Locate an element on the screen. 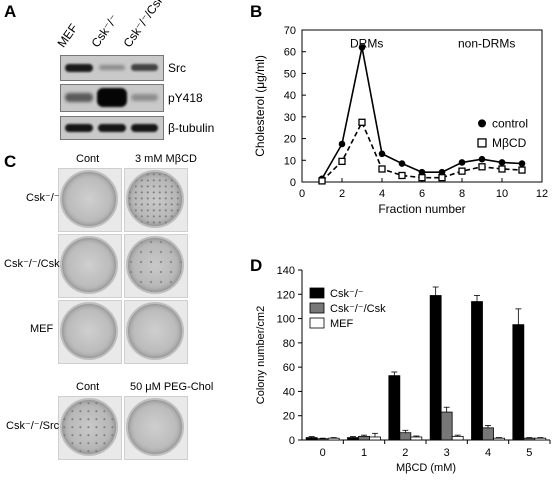 This screenshot has width=560, height=482. col-header-mbcd: 3 mM MβCD is located at coordinates (166, 159).